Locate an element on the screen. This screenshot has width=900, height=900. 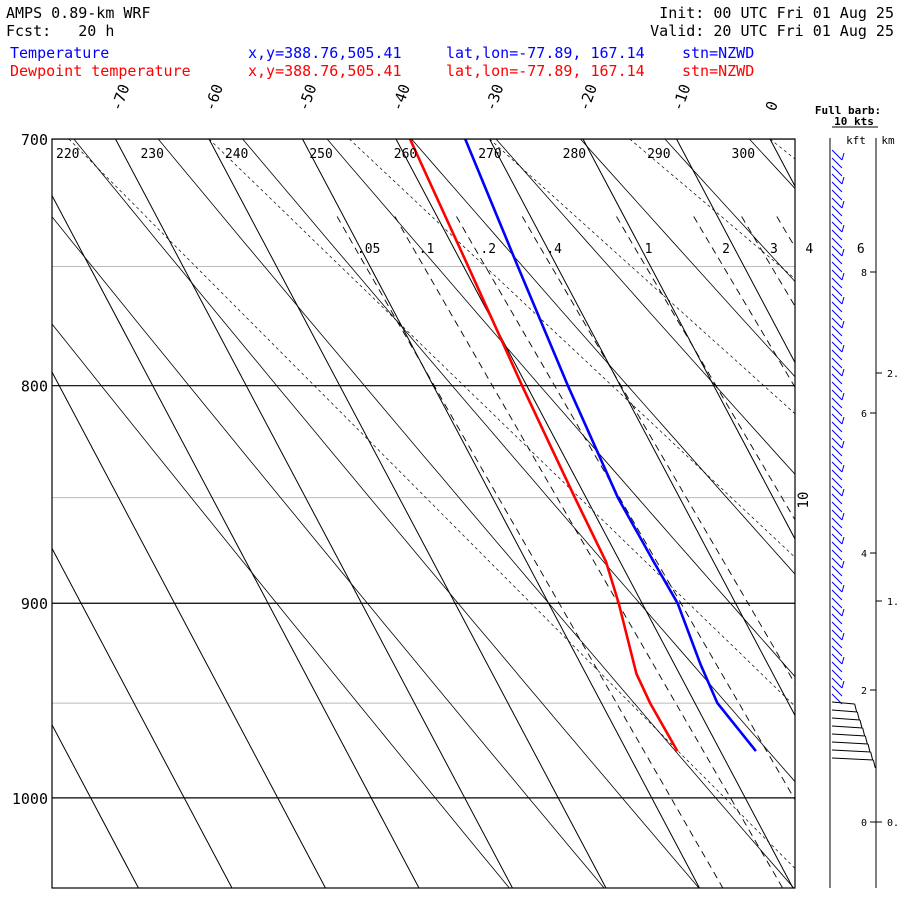
dewpoint-latlon: lat,lon=-77.89, 167.14 is located at coordinates (545, 71).